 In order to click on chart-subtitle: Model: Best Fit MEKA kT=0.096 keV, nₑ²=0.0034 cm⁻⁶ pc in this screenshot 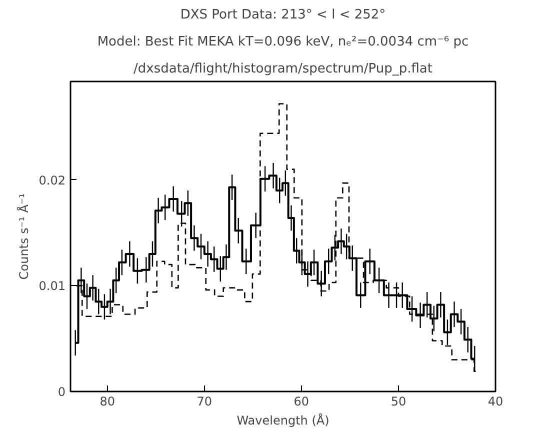, I will do `click(283, 42)`.